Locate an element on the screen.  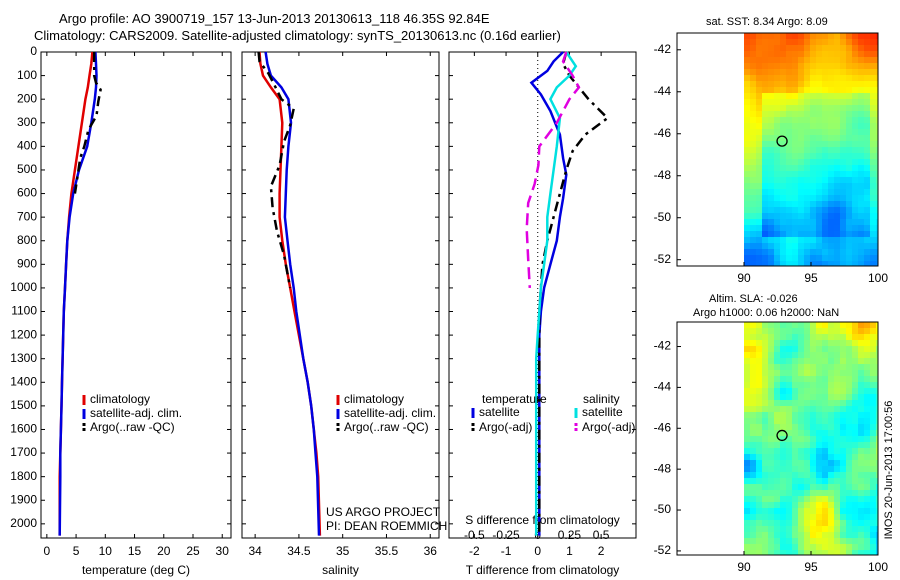
y-tick-label: 800 is located at coordinates (27, 240).